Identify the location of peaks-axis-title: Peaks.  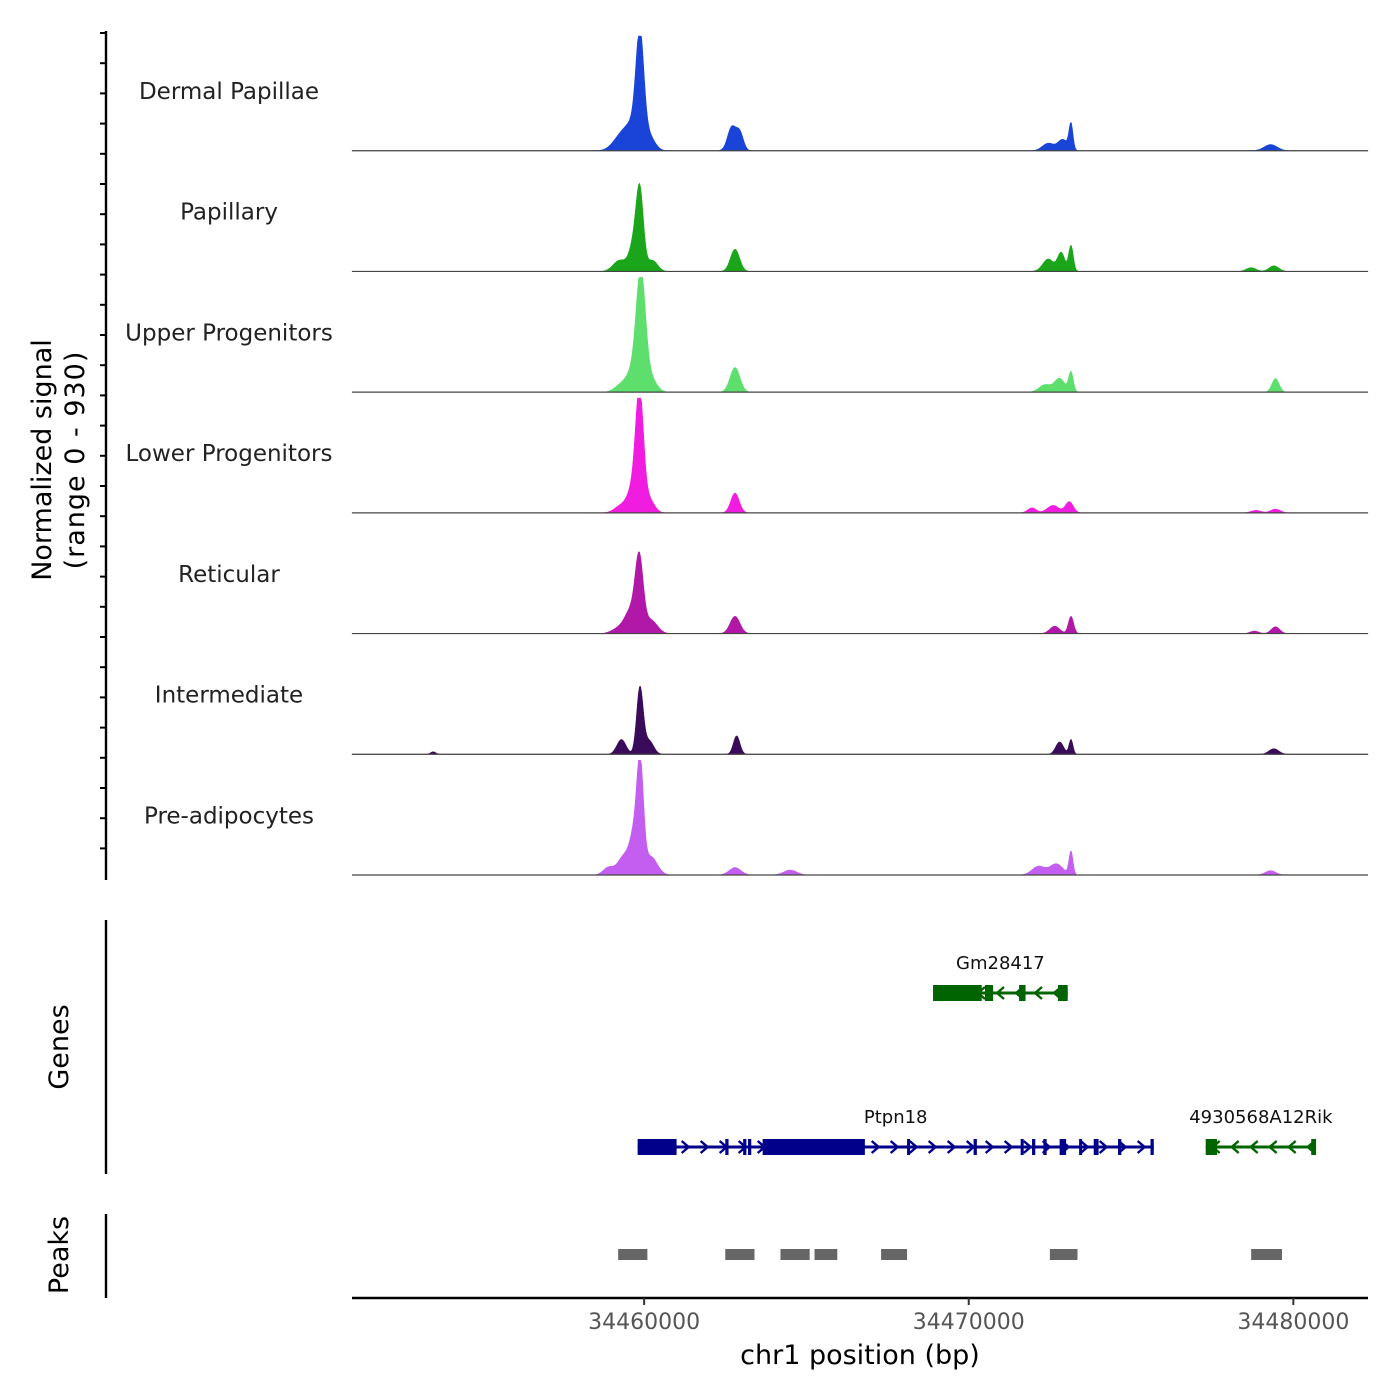
(59, 1255).